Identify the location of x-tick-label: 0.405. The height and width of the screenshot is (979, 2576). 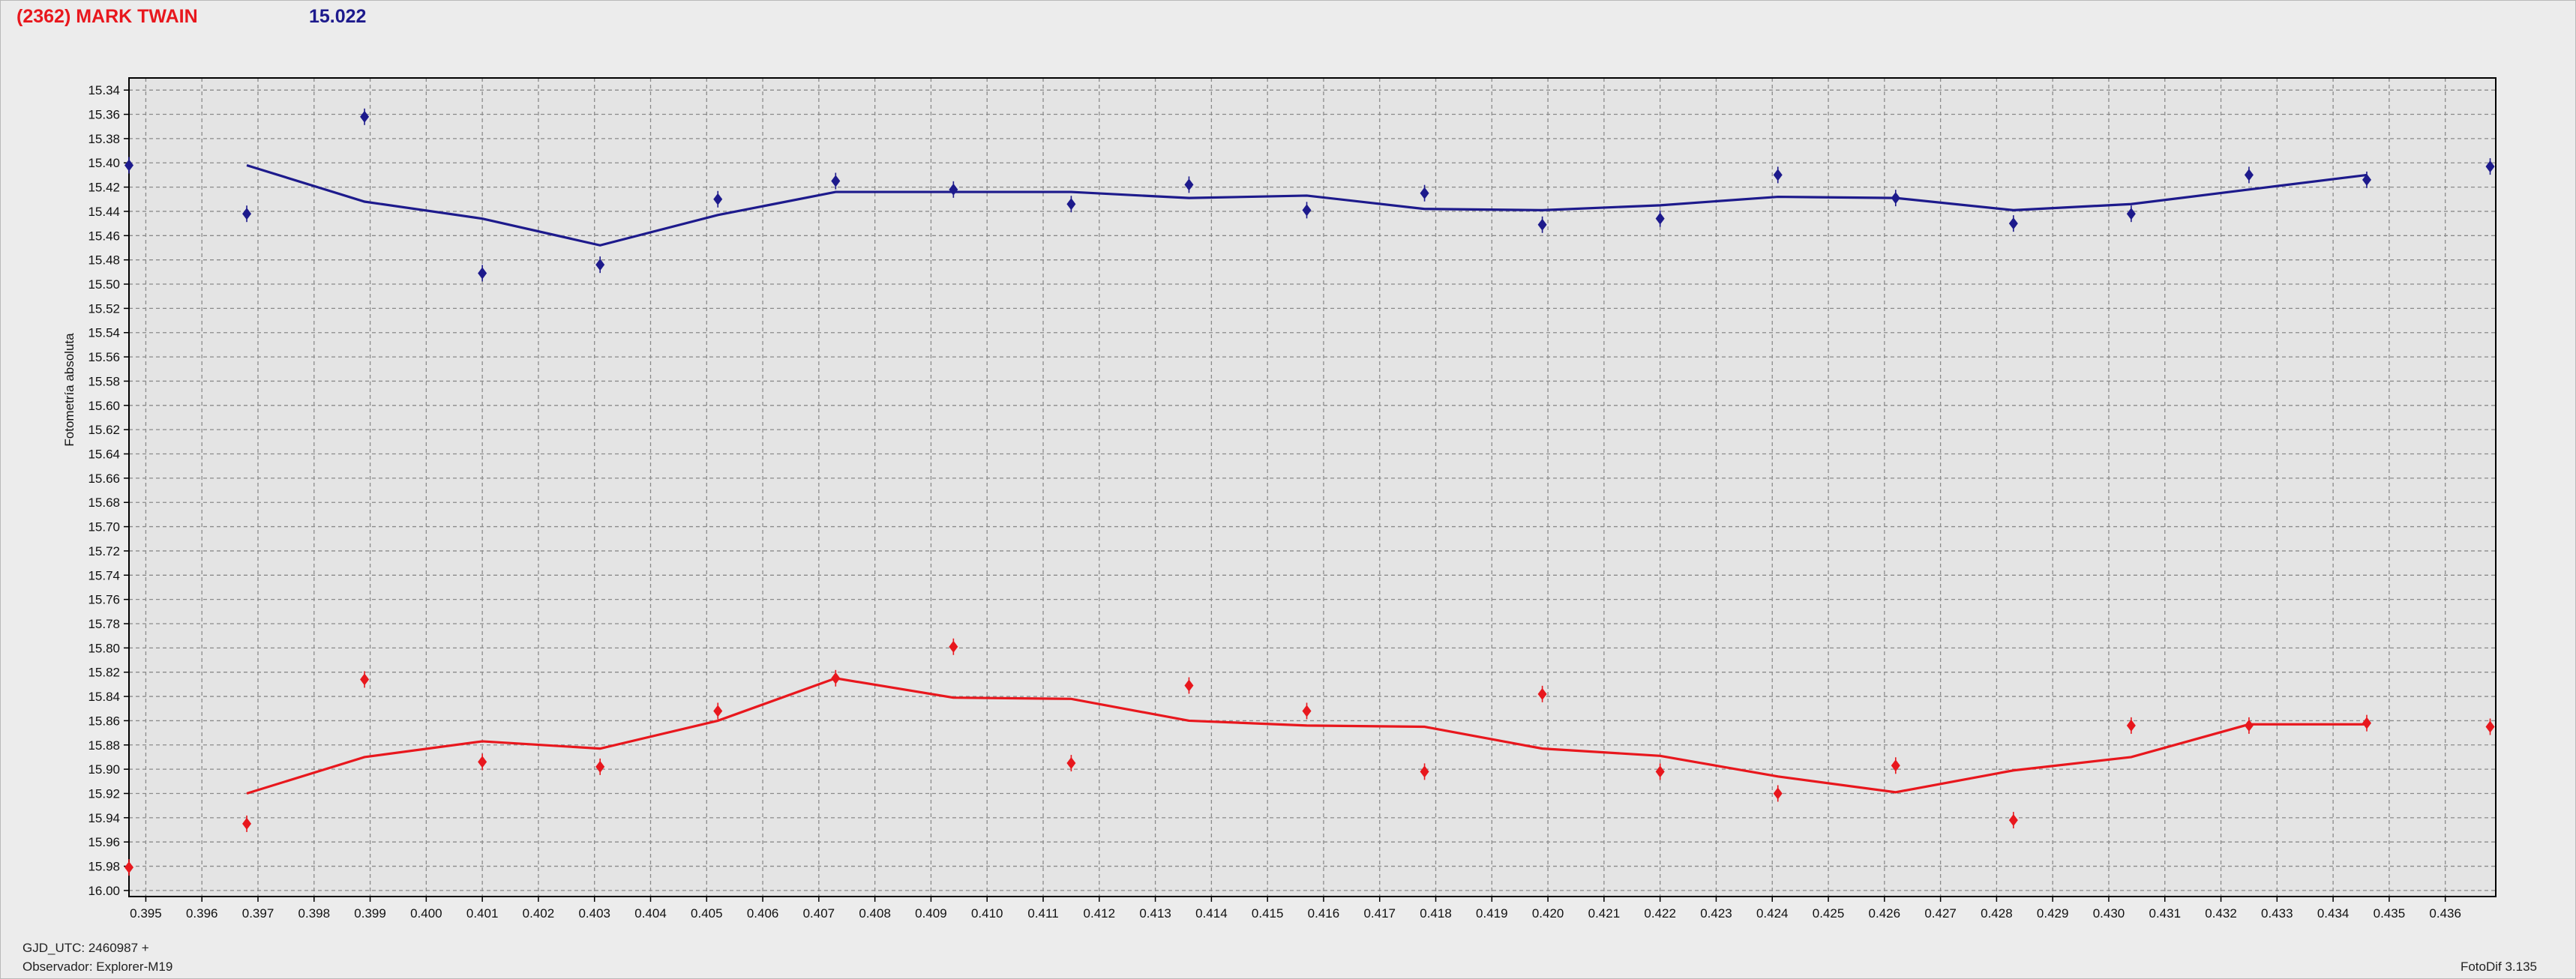
(707, 914).